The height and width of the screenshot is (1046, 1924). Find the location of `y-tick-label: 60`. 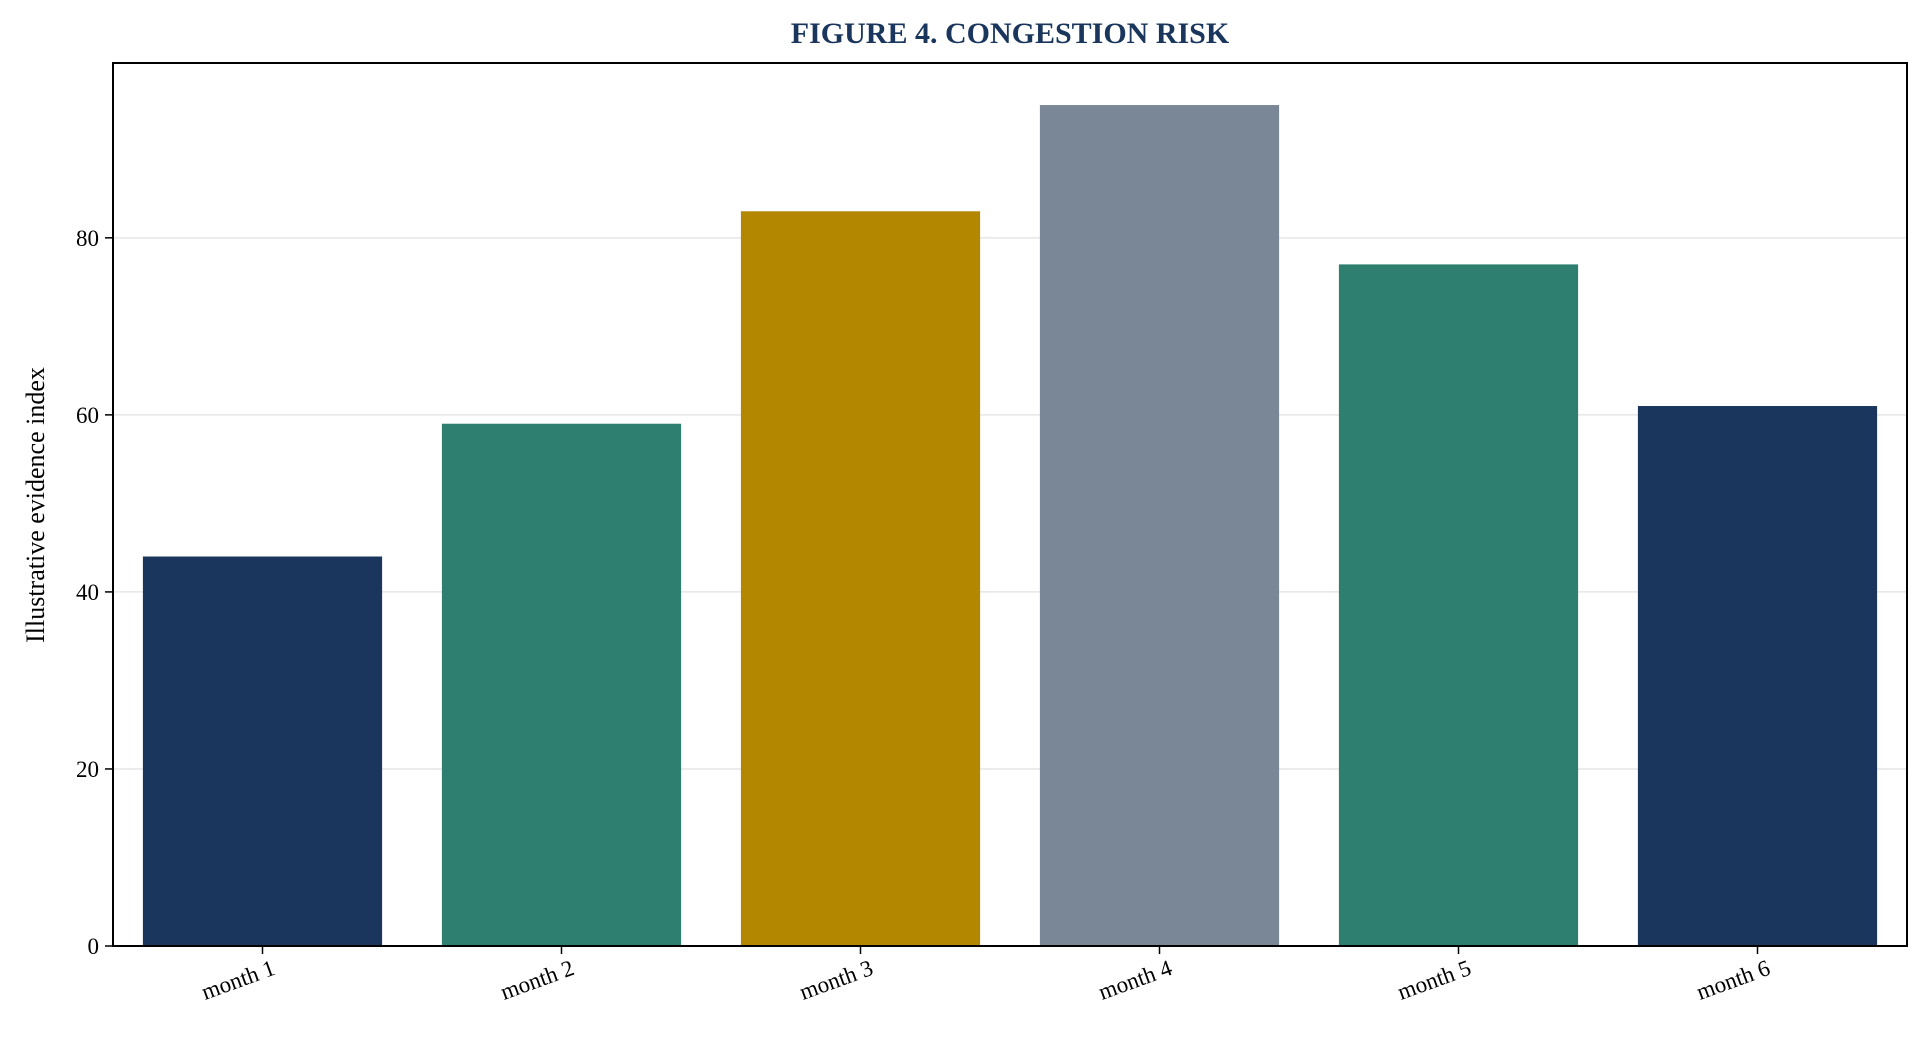

y-tick-label: 60 is located at coordinates (87, 415).